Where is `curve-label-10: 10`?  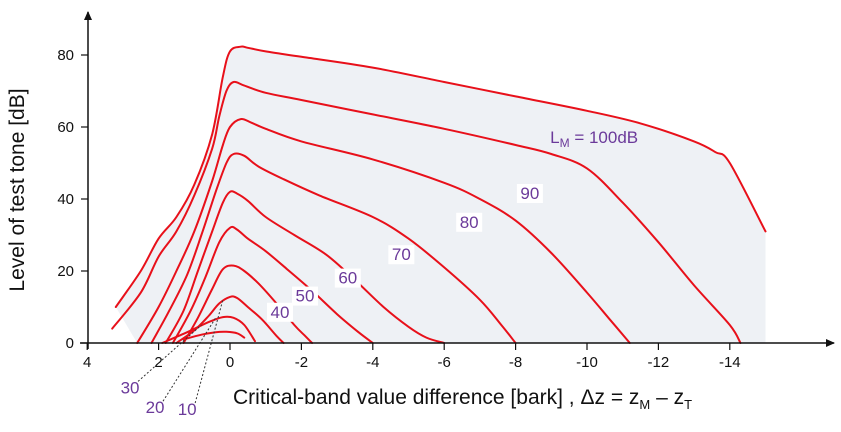 curve-label-10: 10 is located at coordinates (187, 409).